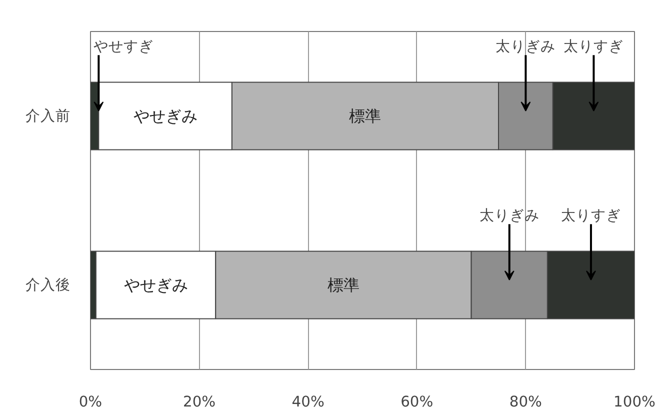 This screenshot has height=413, width=657. I want to click on series-label: 太りすぎ, so click(590, 215).